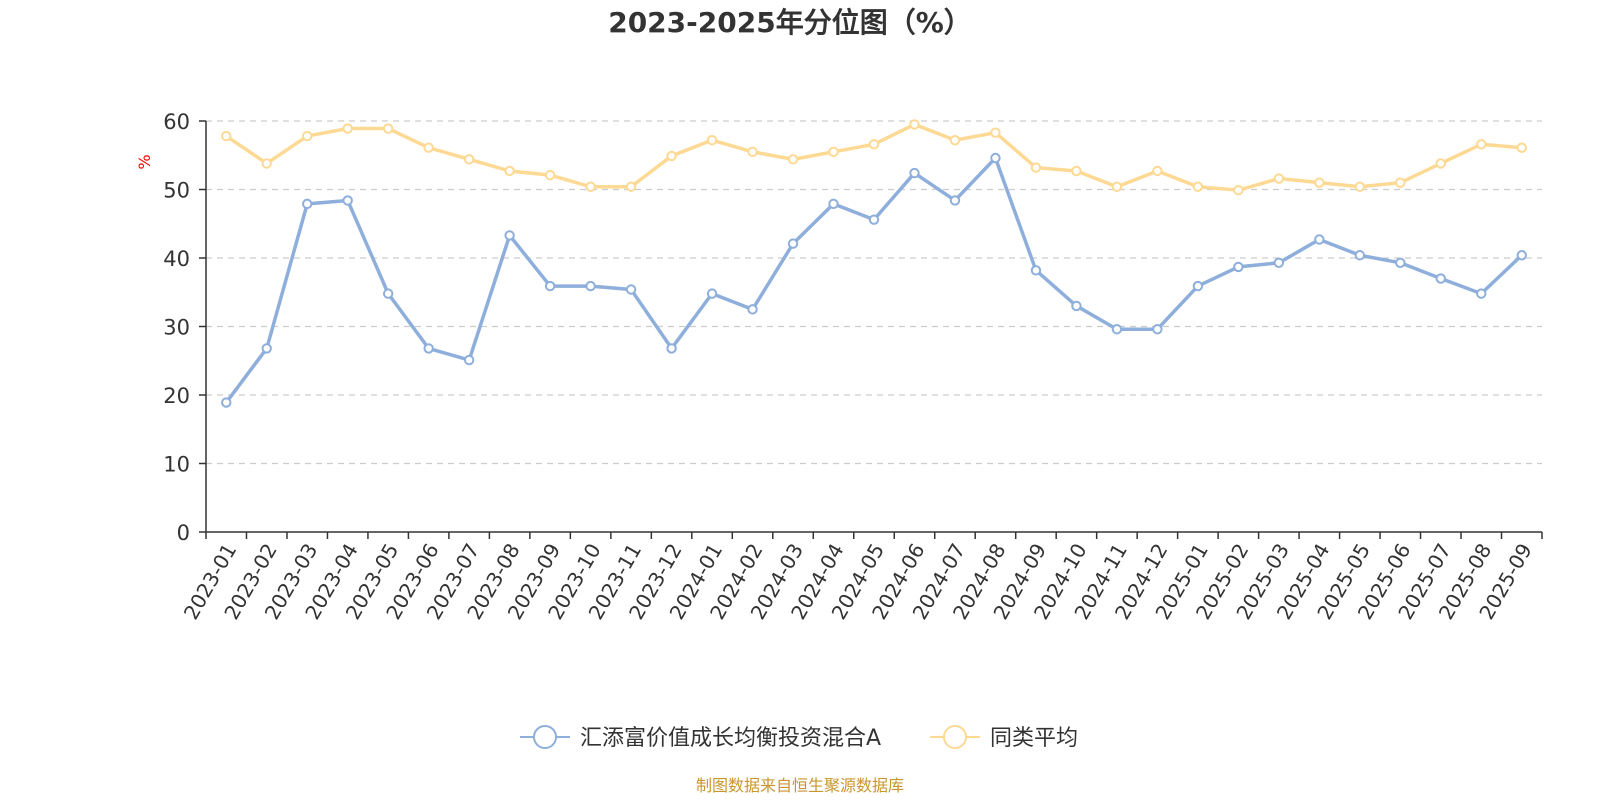 The image size is (1600, 800). I want to click on chart-title: 2023-2025年分位图（%）, so click(790, 22).